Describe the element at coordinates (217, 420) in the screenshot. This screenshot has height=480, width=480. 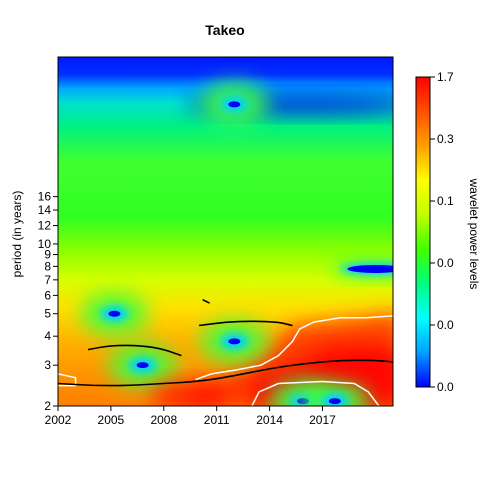
I see `x-tick-label: 2011` at that location.